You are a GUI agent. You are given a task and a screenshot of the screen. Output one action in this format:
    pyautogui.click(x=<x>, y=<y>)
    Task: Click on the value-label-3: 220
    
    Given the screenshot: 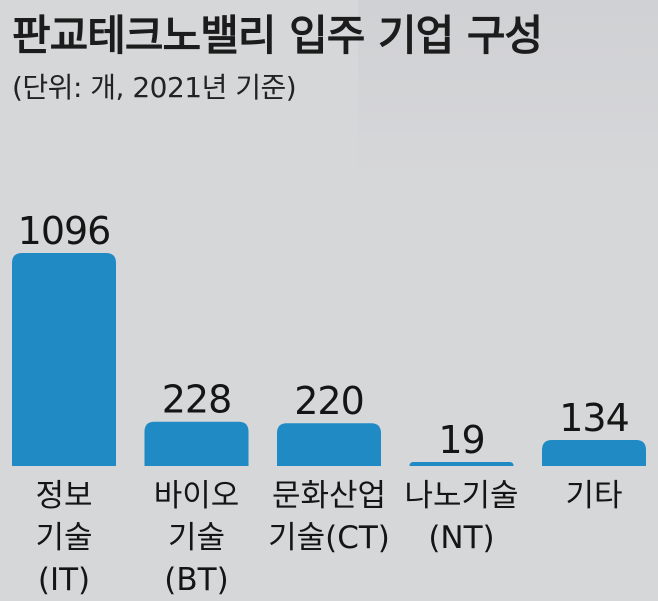 What is the action you would take?
    pyautogui.click(x=329, y=401)
    